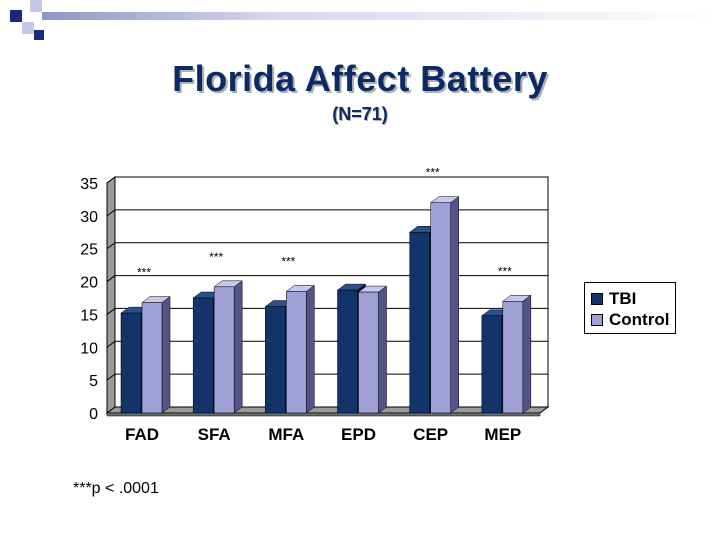  Describe the element at coordinates (89, 348) in the screenshot. I see `y-tick-label: 10` at that location.